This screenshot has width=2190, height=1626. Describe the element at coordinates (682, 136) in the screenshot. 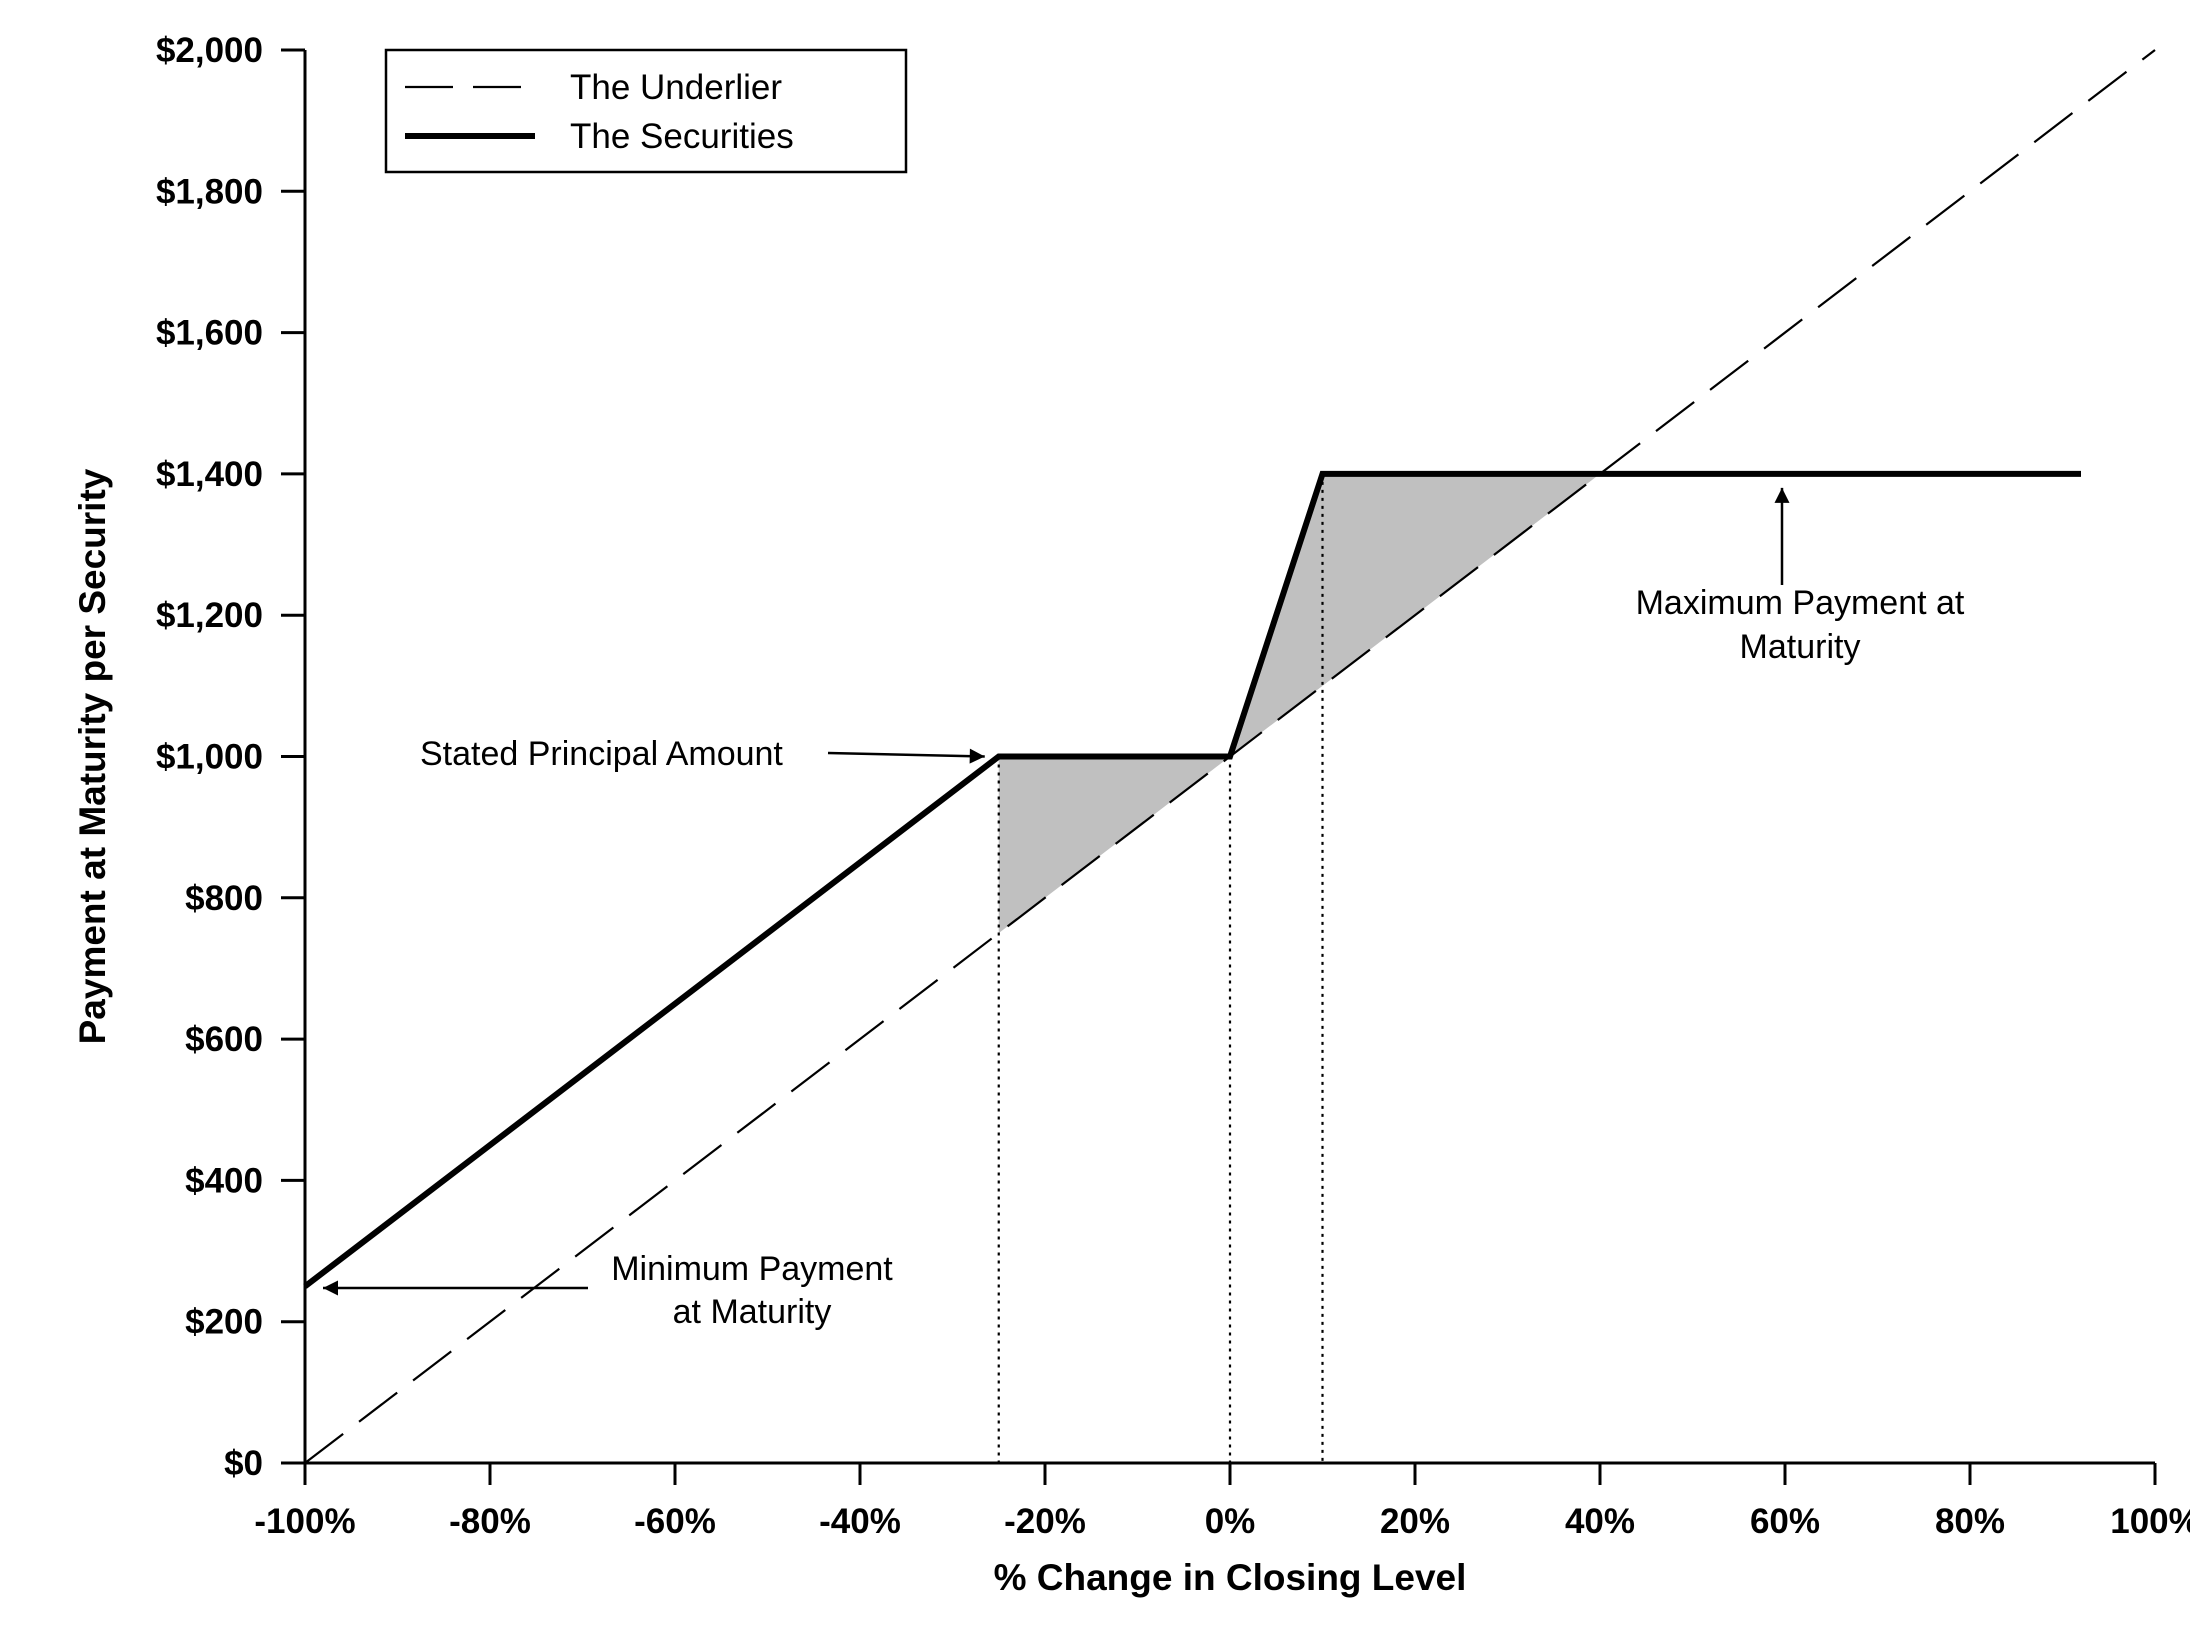

I see `legend-label-securities: The Securities` at that location.